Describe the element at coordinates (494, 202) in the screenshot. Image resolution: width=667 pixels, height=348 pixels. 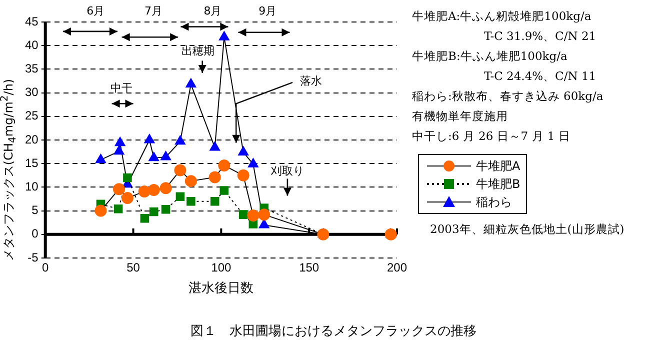
I see `legend-label: 稲わら` at that location.